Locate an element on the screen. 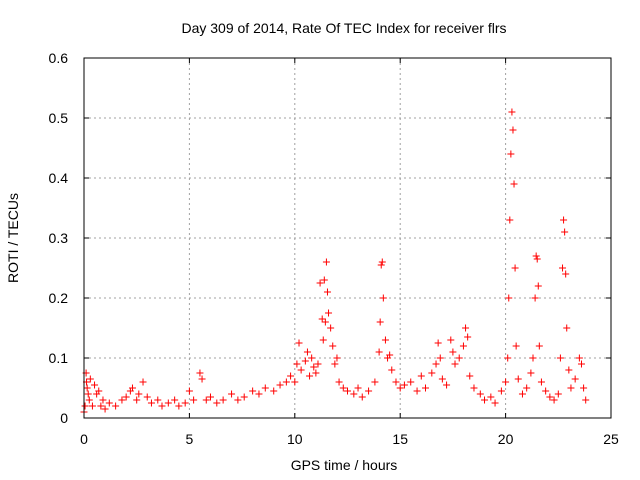  y-tick-label: 0.3 is located at coordinates (59, 238).